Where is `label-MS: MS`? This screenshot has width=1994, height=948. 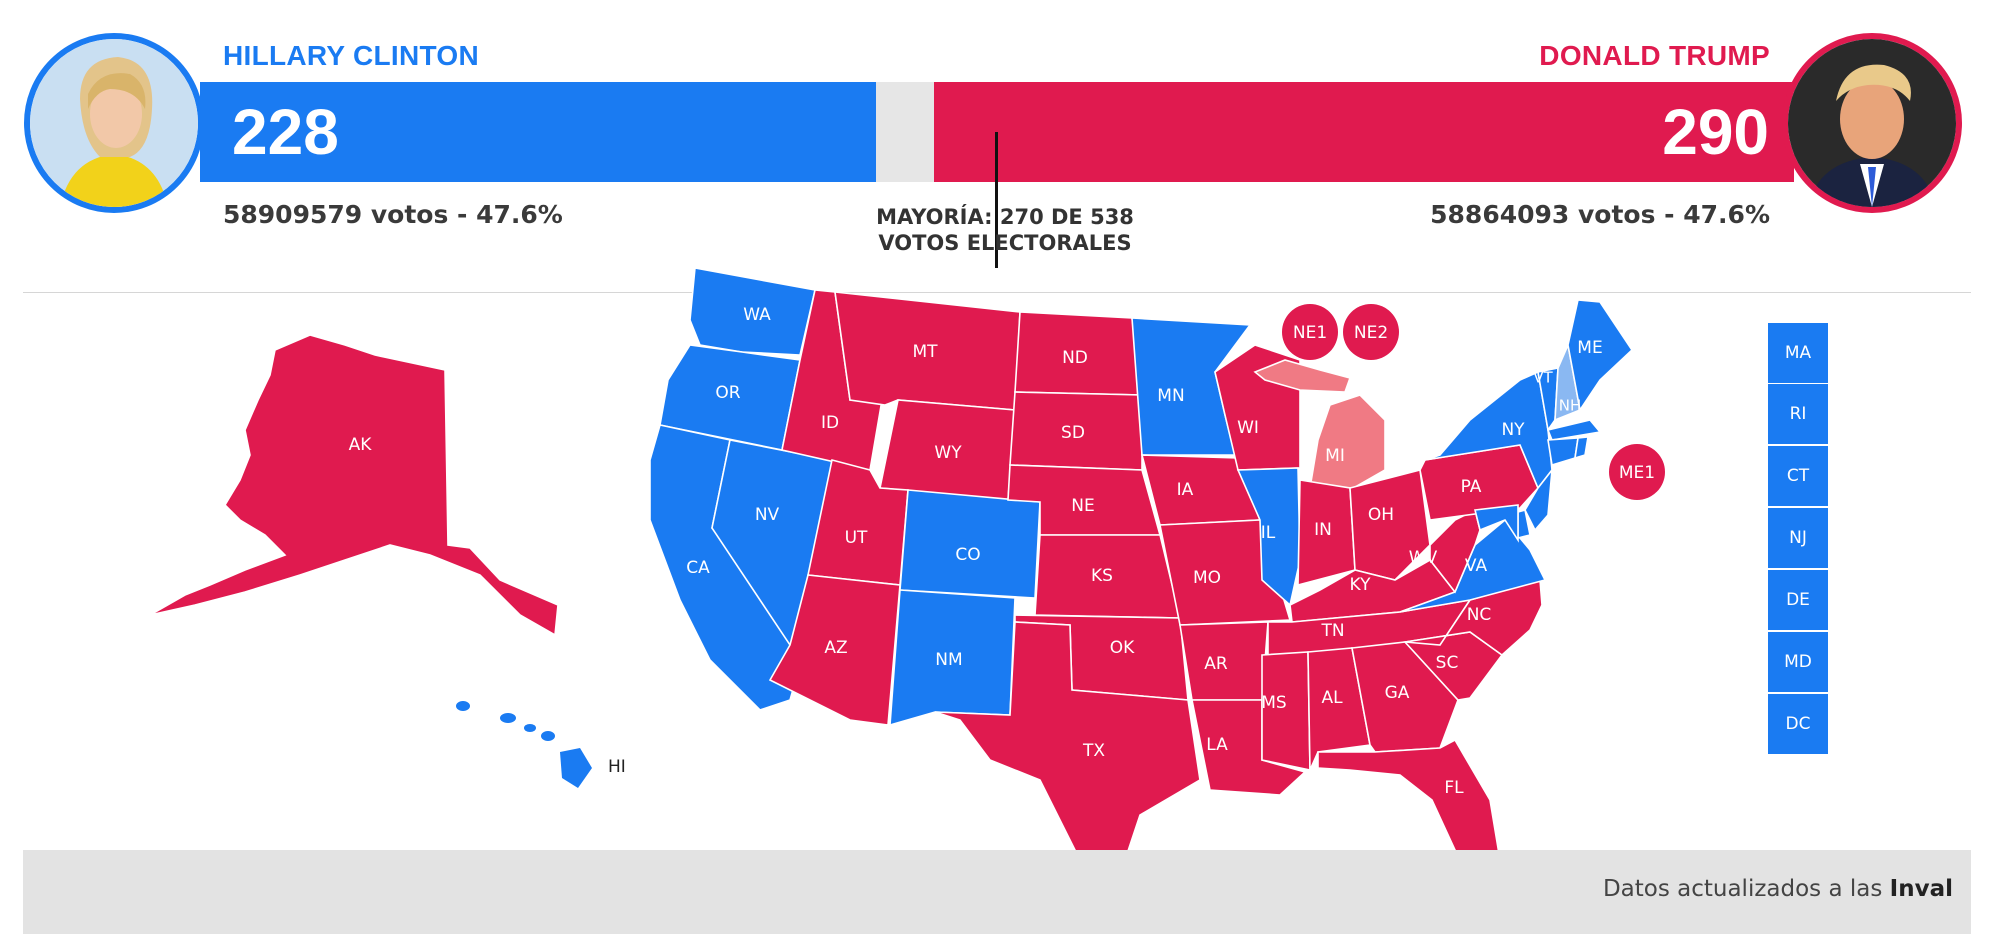
label-MS: MS is located at coordinates (1273, 703).